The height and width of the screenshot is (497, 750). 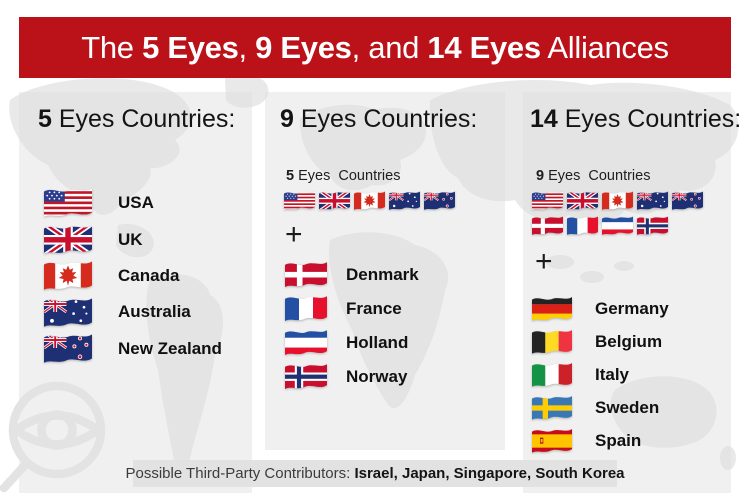 I want to click on country-row: Belgium, so click(x=600, y=341).